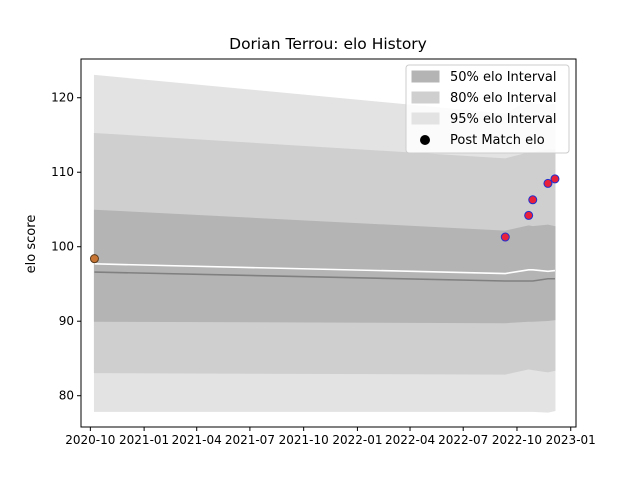  Describe the element at coordinates (503, 77) in the screenshot. I see `legend-label-1: 50% elo Interval` at that location.